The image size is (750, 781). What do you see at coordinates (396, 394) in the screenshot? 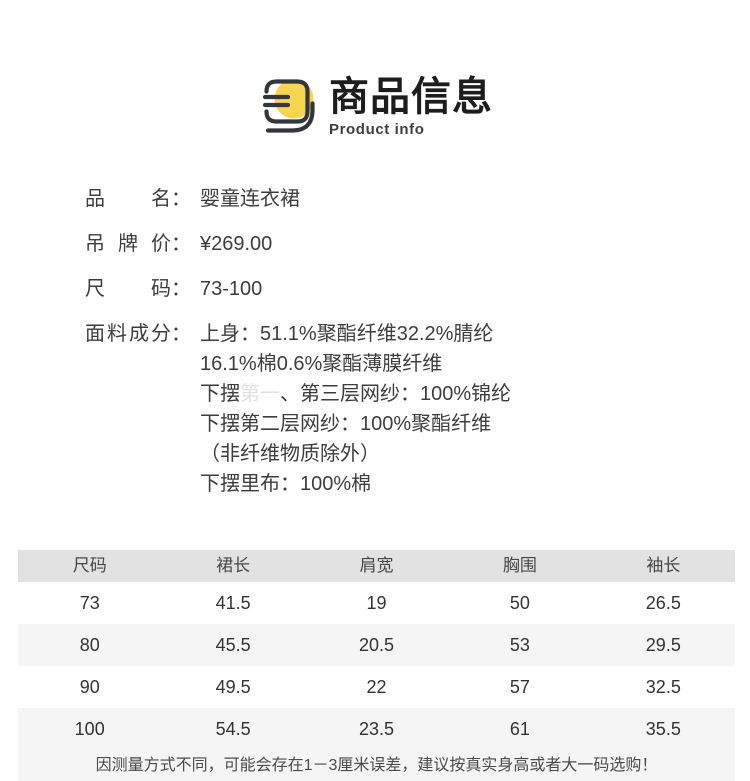
I see `detail-value-text: 、第三层网纱：100%锦纶` at bounding box center [396, 394].